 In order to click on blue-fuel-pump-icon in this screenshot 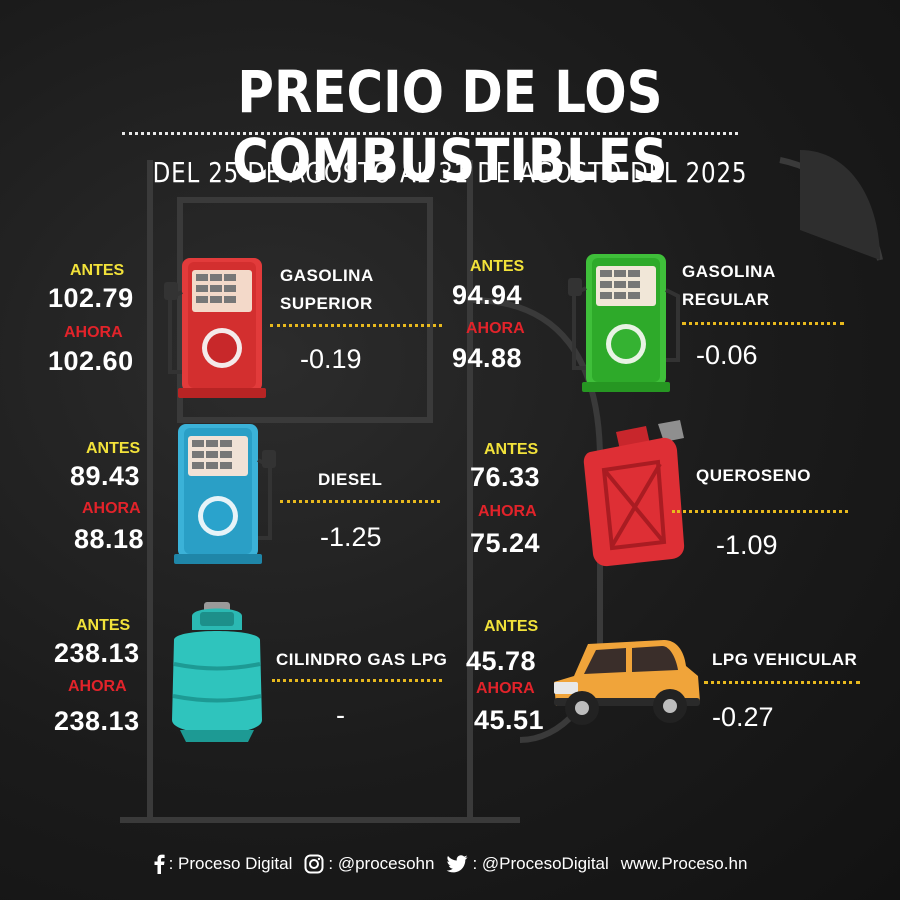, I will do `click(225, 494)`.